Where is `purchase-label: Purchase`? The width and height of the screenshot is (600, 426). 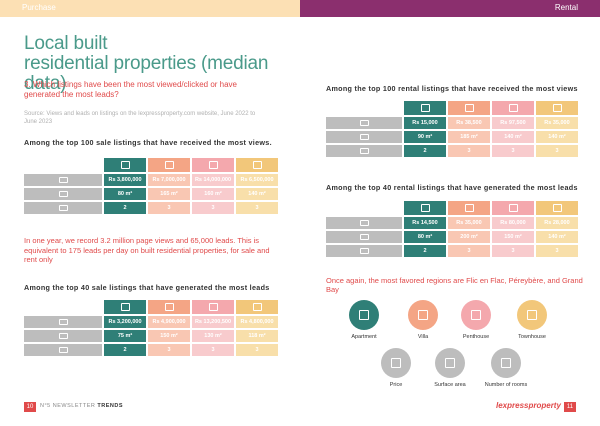 purchase-label: Purchase is located at coordinates (39, 7).